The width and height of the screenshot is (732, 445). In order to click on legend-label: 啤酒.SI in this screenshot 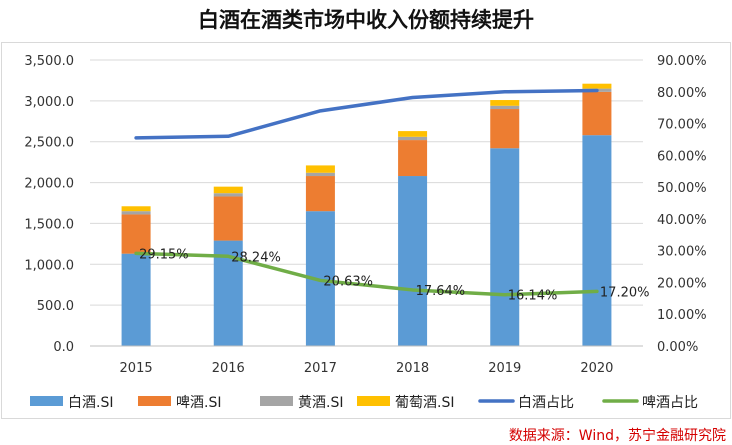, I will do `click(198, 403)`.